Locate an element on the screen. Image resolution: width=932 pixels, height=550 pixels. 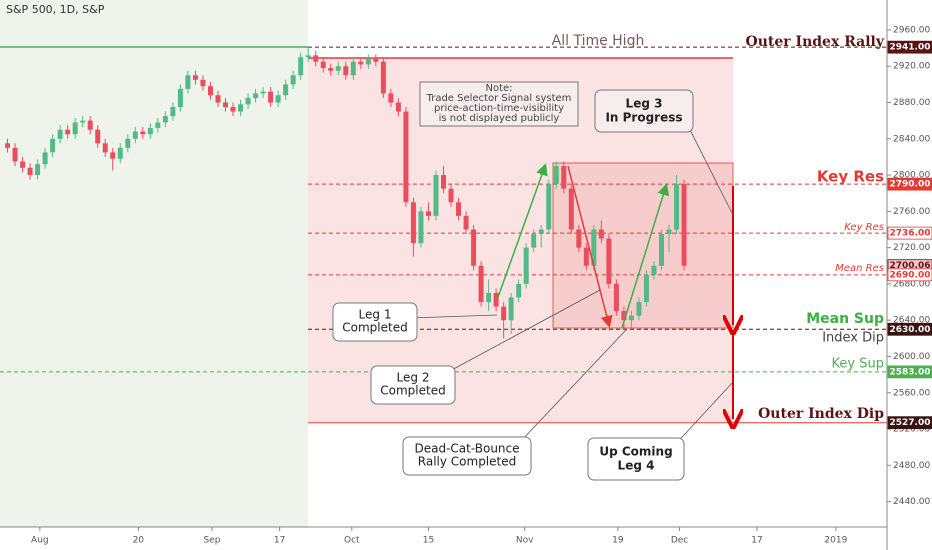
inner-zone is located at coordinates (643, 245).